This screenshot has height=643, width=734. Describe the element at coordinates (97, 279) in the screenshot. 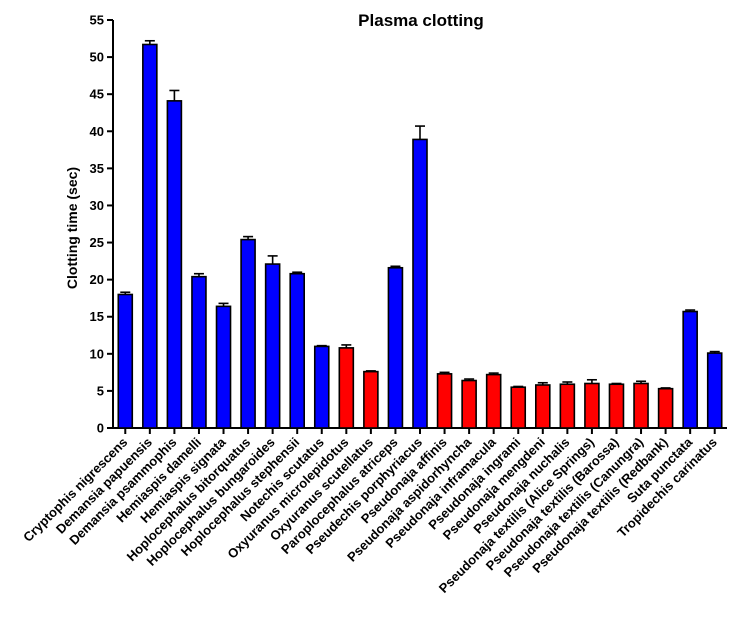

I see `y-tick-label: 20` at that location.